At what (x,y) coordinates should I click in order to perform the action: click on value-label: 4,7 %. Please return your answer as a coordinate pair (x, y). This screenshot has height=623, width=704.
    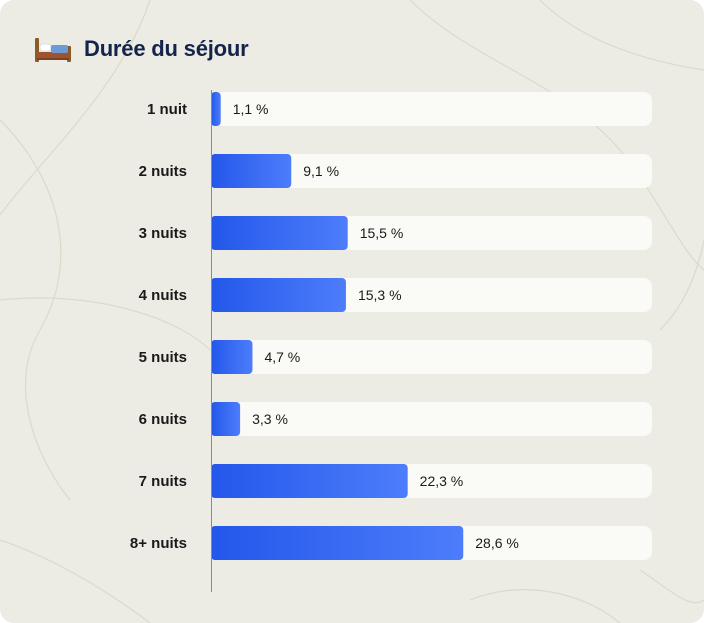
    Looking at the image, I should click on (282, 357).